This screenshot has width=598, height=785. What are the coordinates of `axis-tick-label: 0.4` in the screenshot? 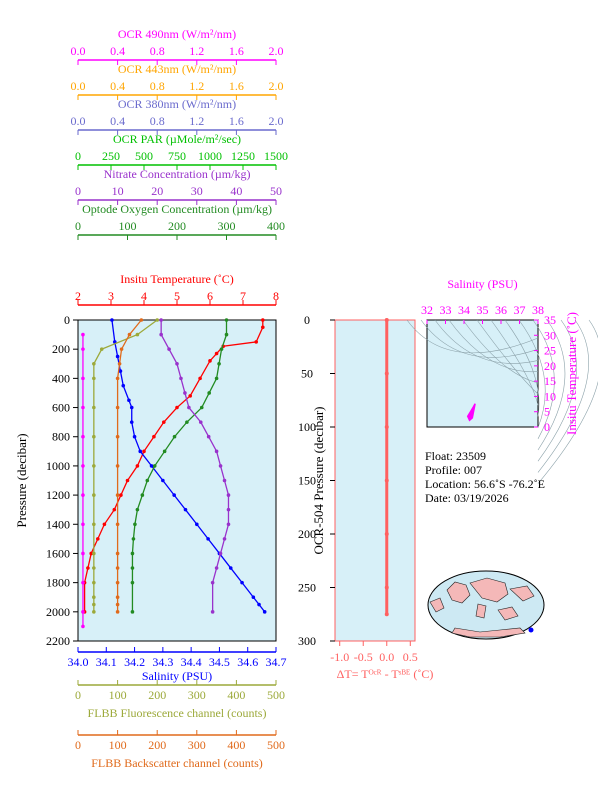 It's located at (117, 51).